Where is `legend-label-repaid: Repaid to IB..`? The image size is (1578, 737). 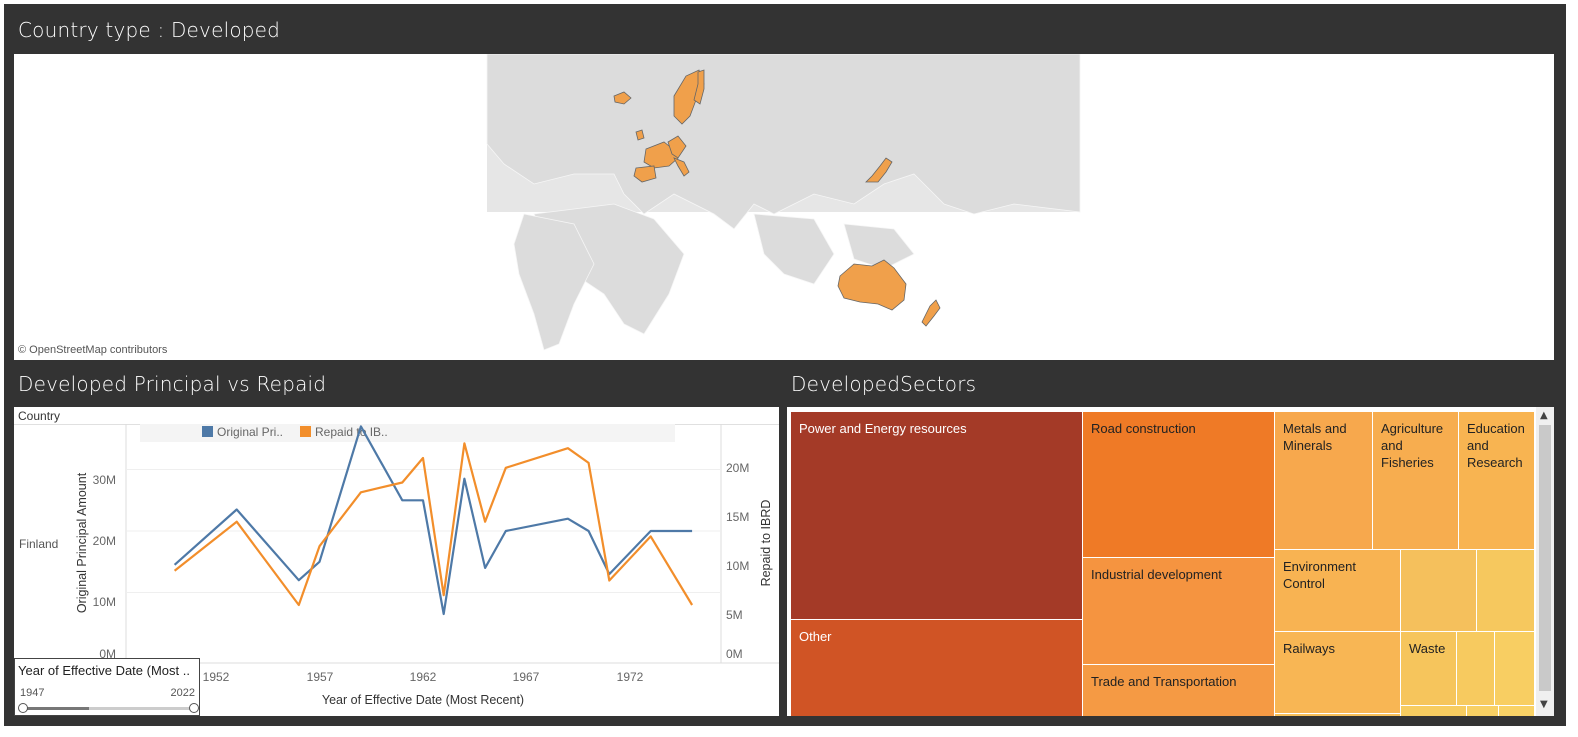 legend-label-repaid: Repaid to IB.. is located at coordinates (351, 432).